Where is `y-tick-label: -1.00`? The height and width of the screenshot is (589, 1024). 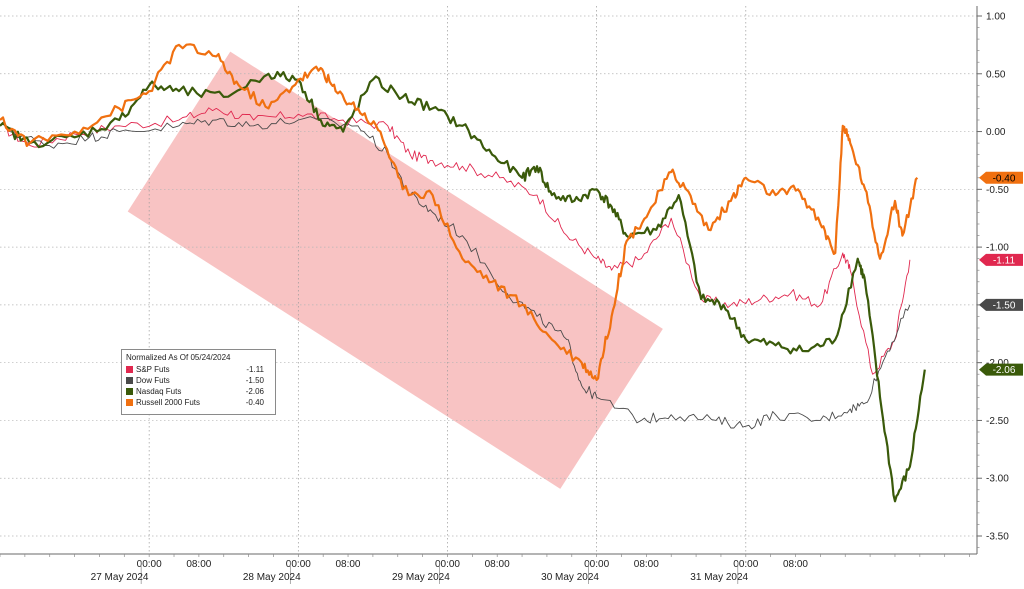 y-tick-label: -1.00 is located at coordinates (997, 248).